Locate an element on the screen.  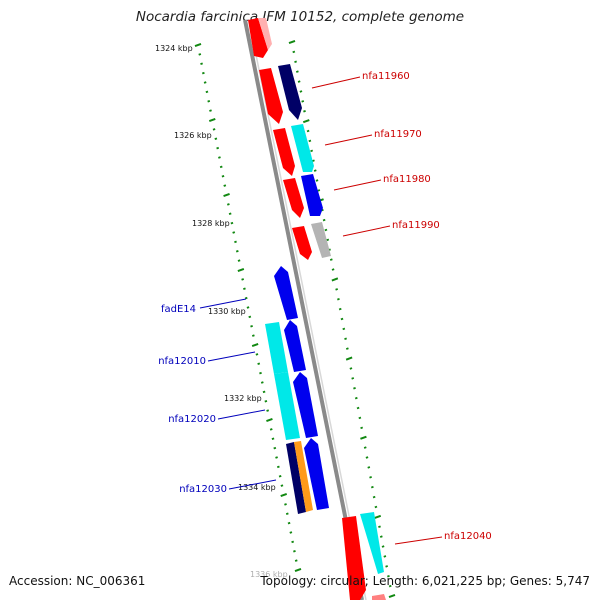
gene-arrow-top-red is located at coordinates (258, 38).